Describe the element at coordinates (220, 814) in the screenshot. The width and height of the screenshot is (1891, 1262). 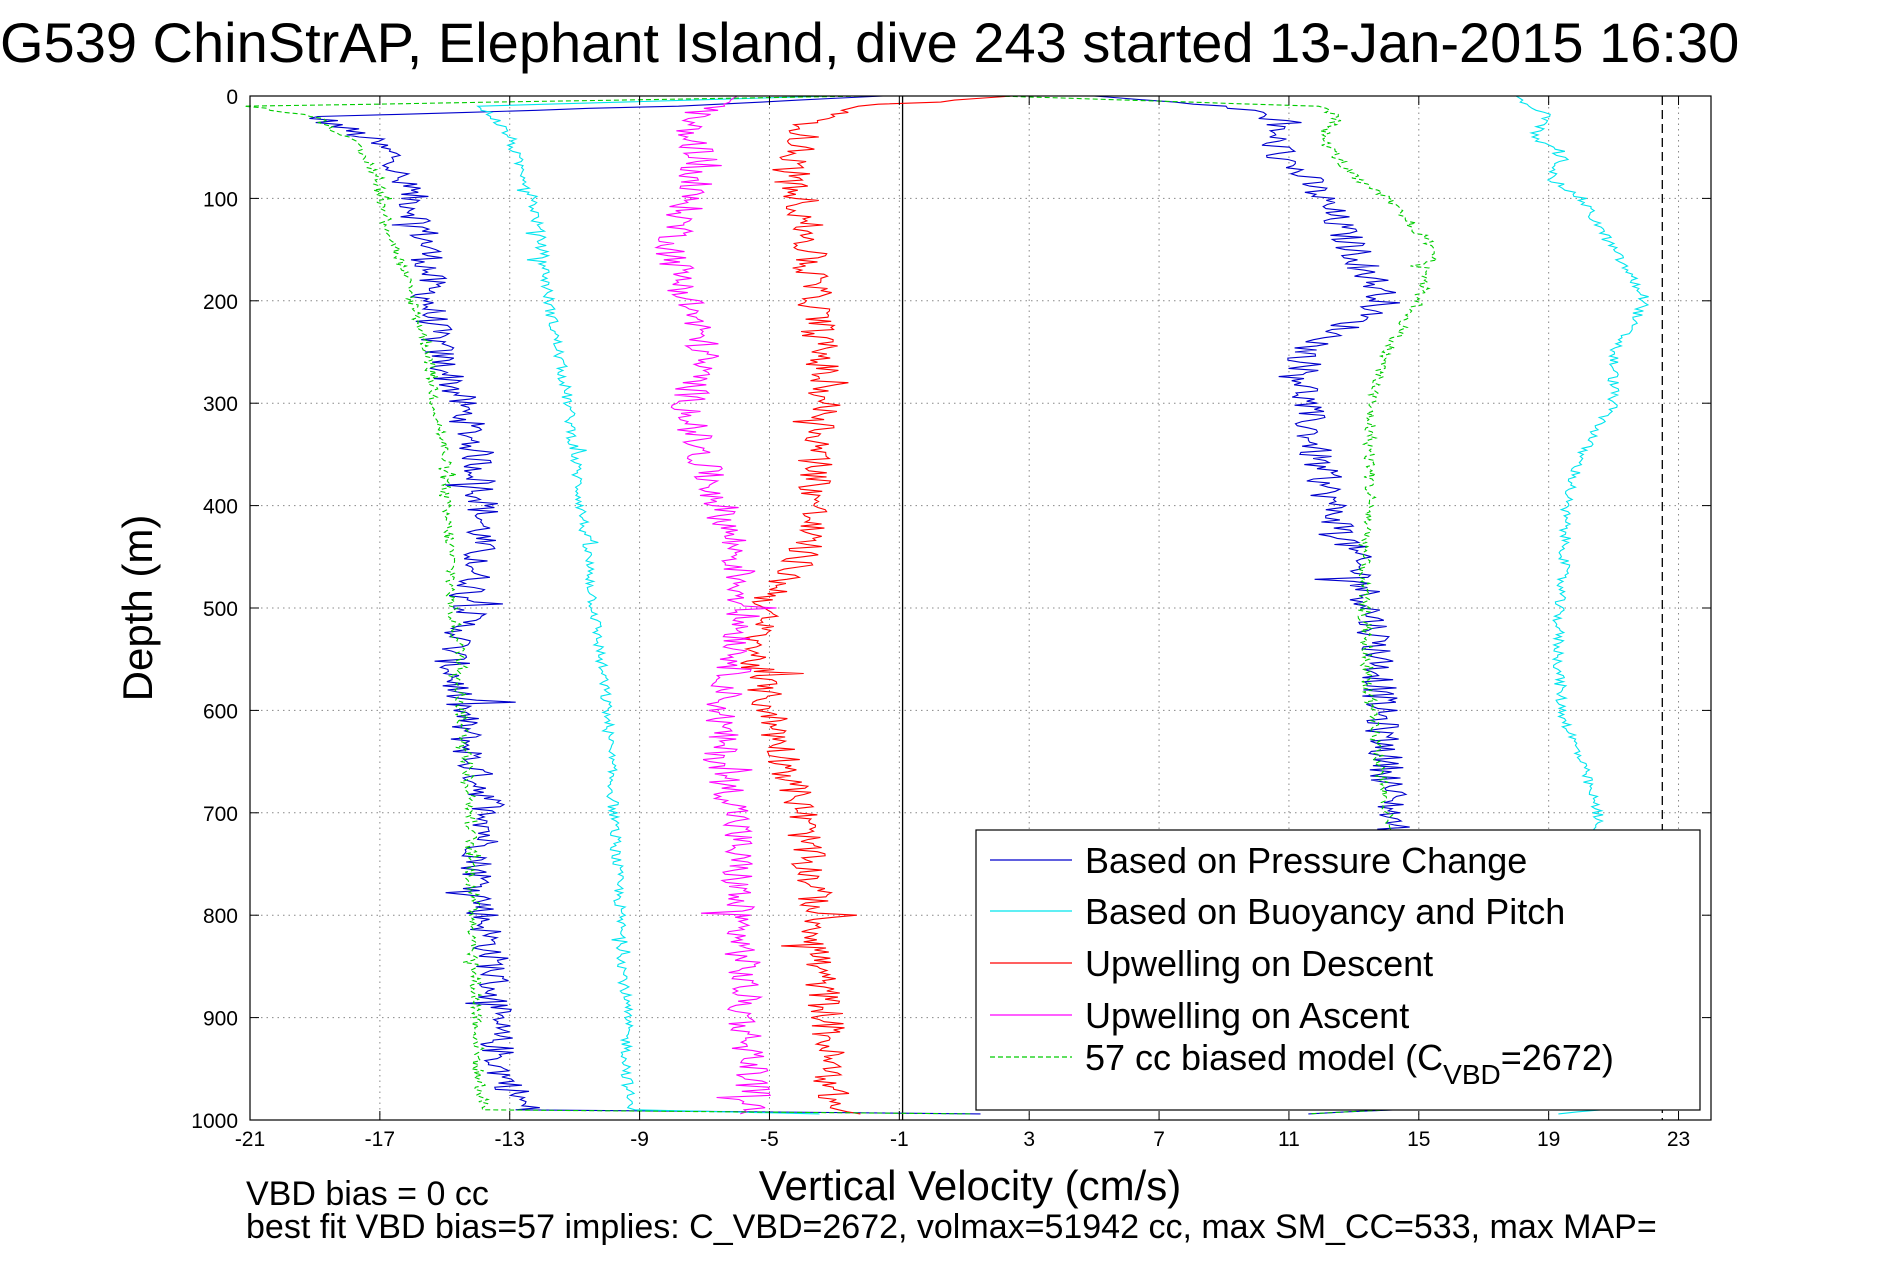
I see `y-tick-label: 700` at that location.